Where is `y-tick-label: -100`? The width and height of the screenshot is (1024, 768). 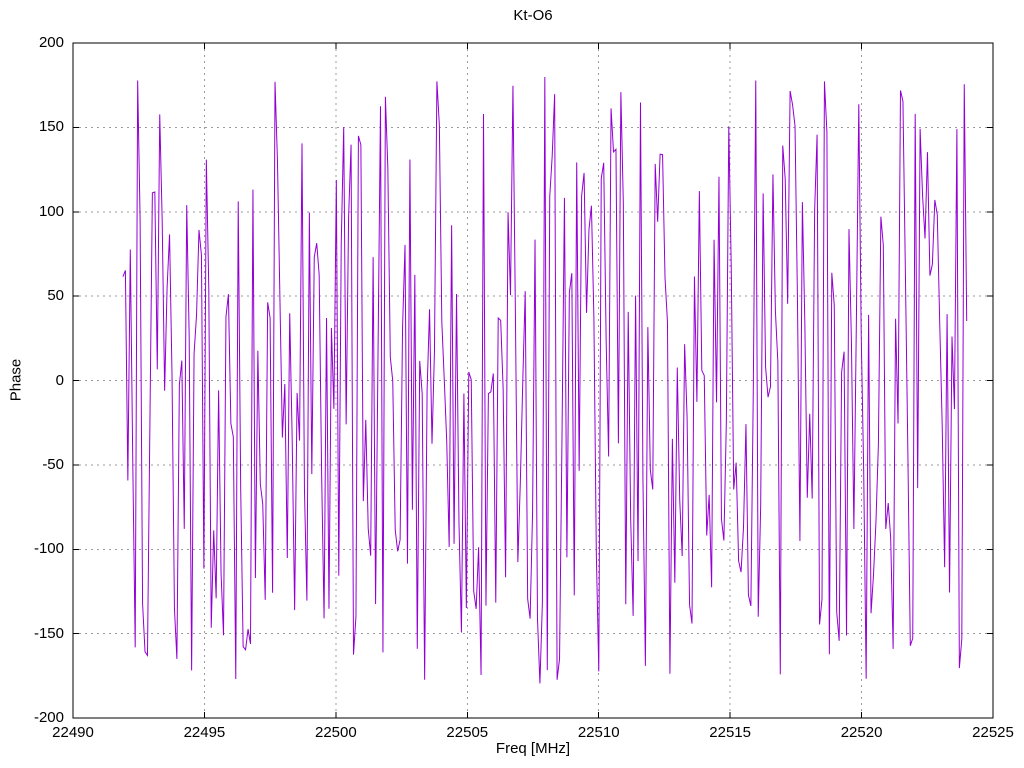
y-tick-label: -100 is located at coordinates (48, 549).